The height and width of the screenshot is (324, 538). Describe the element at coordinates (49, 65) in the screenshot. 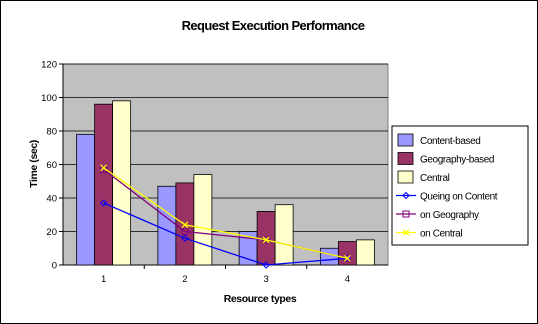

I see `y-tick-label: 120` at that location.